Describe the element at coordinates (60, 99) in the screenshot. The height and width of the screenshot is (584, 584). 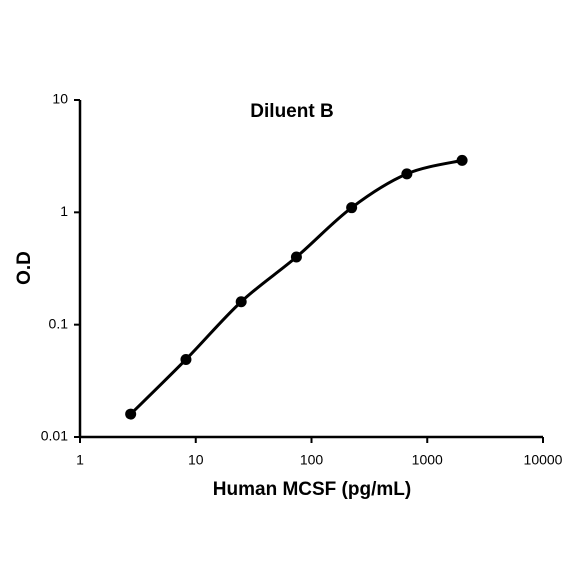
I see `y-tick-label: 10` at that location.